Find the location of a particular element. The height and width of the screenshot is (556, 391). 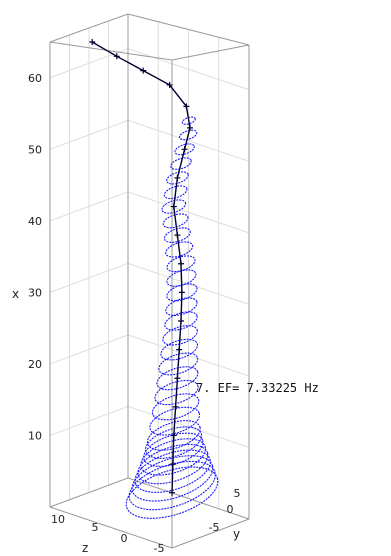

x-tick-label-4: 50 is located at coordinates (35, 149).